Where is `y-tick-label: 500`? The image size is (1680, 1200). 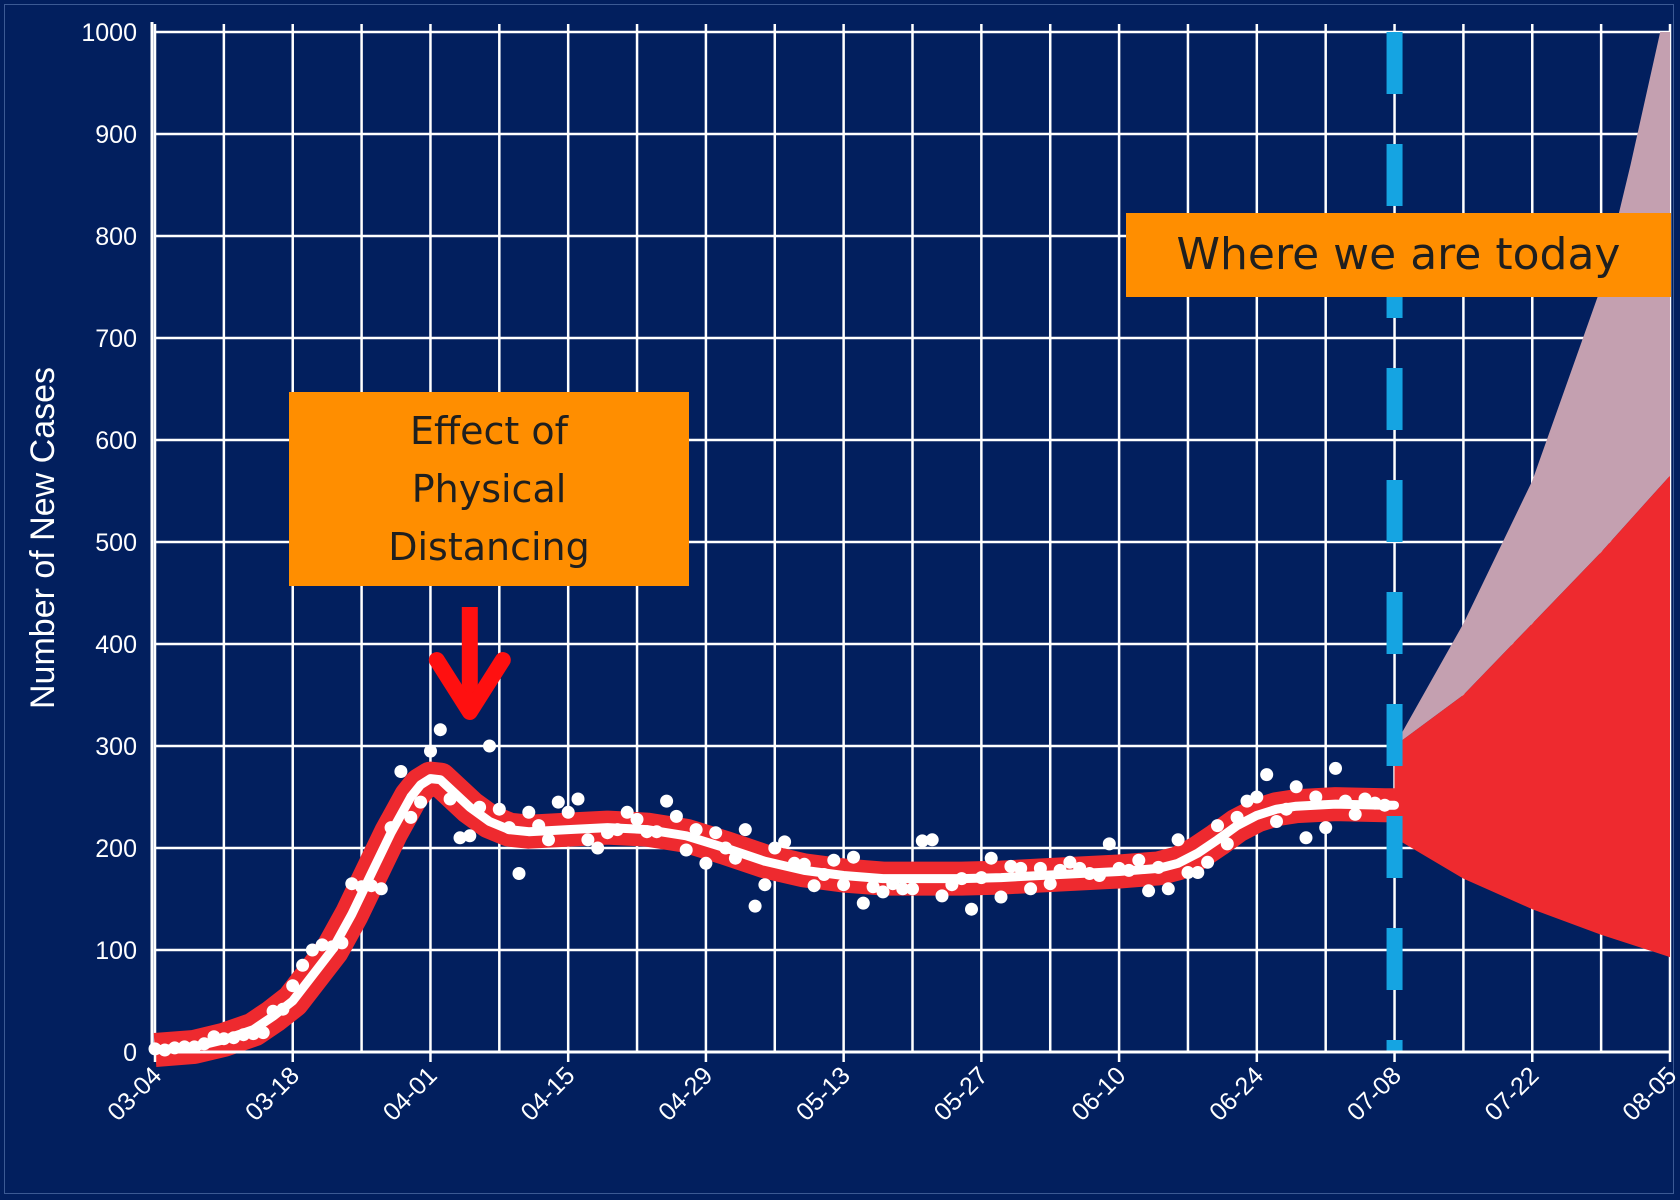
y-tick-label: 500 is located at coordinates (116, 543).